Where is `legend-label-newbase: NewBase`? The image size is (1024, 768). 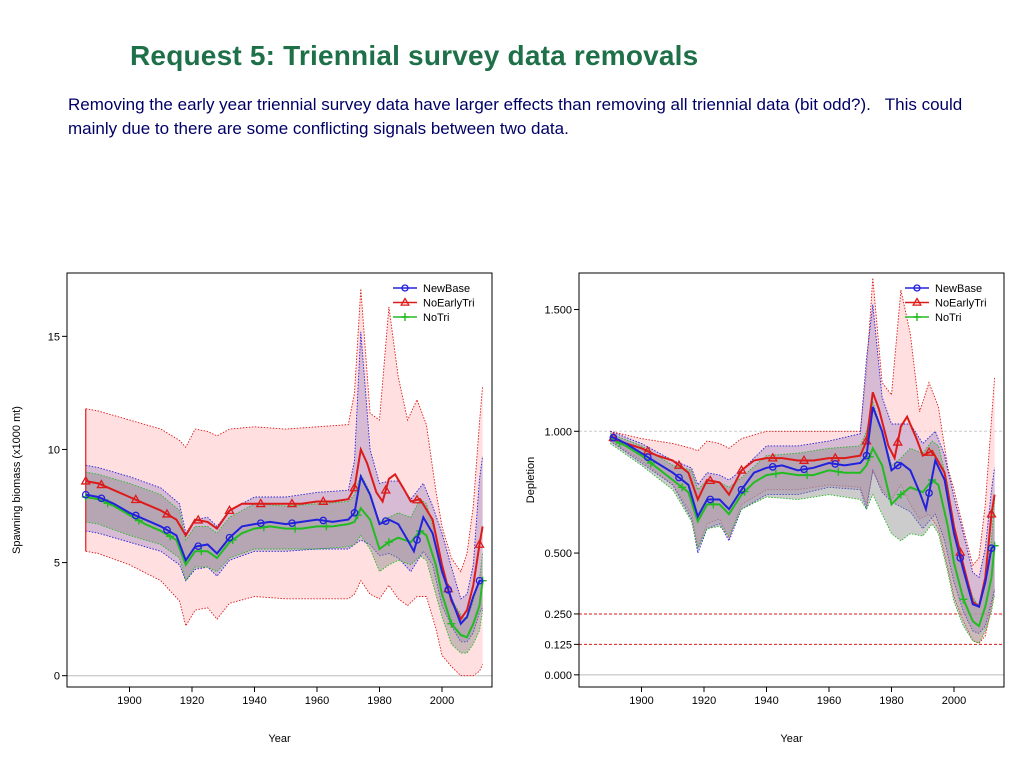
legend-label-newbase: NewBase is located at coordinates (446, 289).